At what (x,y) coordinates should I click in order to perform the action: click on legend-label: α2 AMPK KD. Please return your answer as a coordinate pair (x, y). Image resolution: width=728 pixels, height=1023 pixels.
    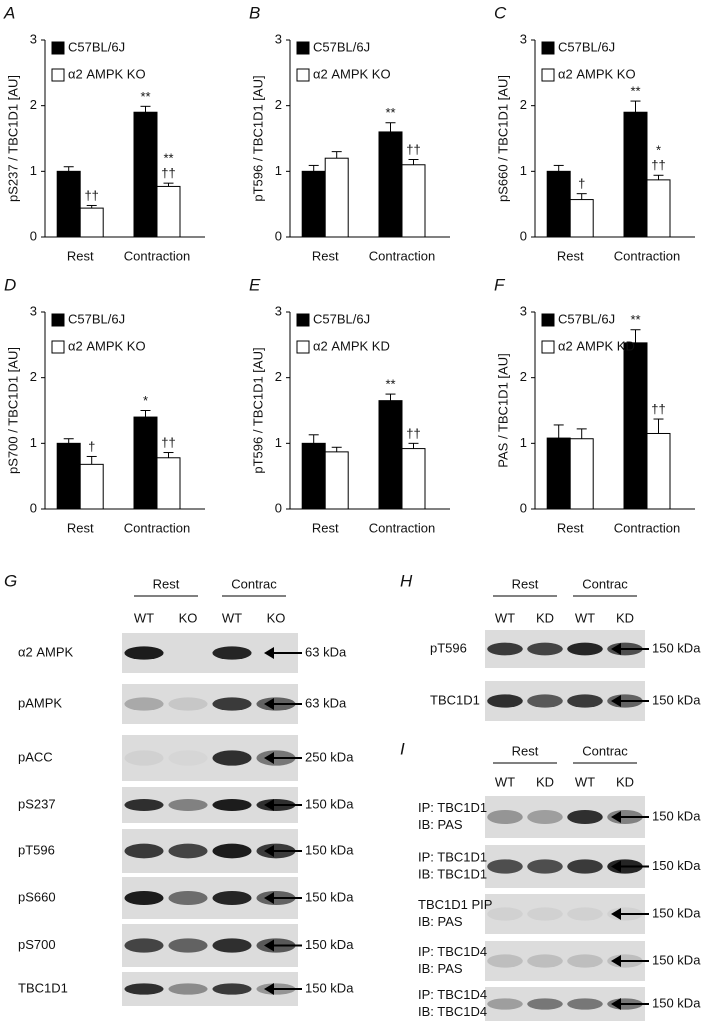
    Looking at the image, I should click on (351, 345).